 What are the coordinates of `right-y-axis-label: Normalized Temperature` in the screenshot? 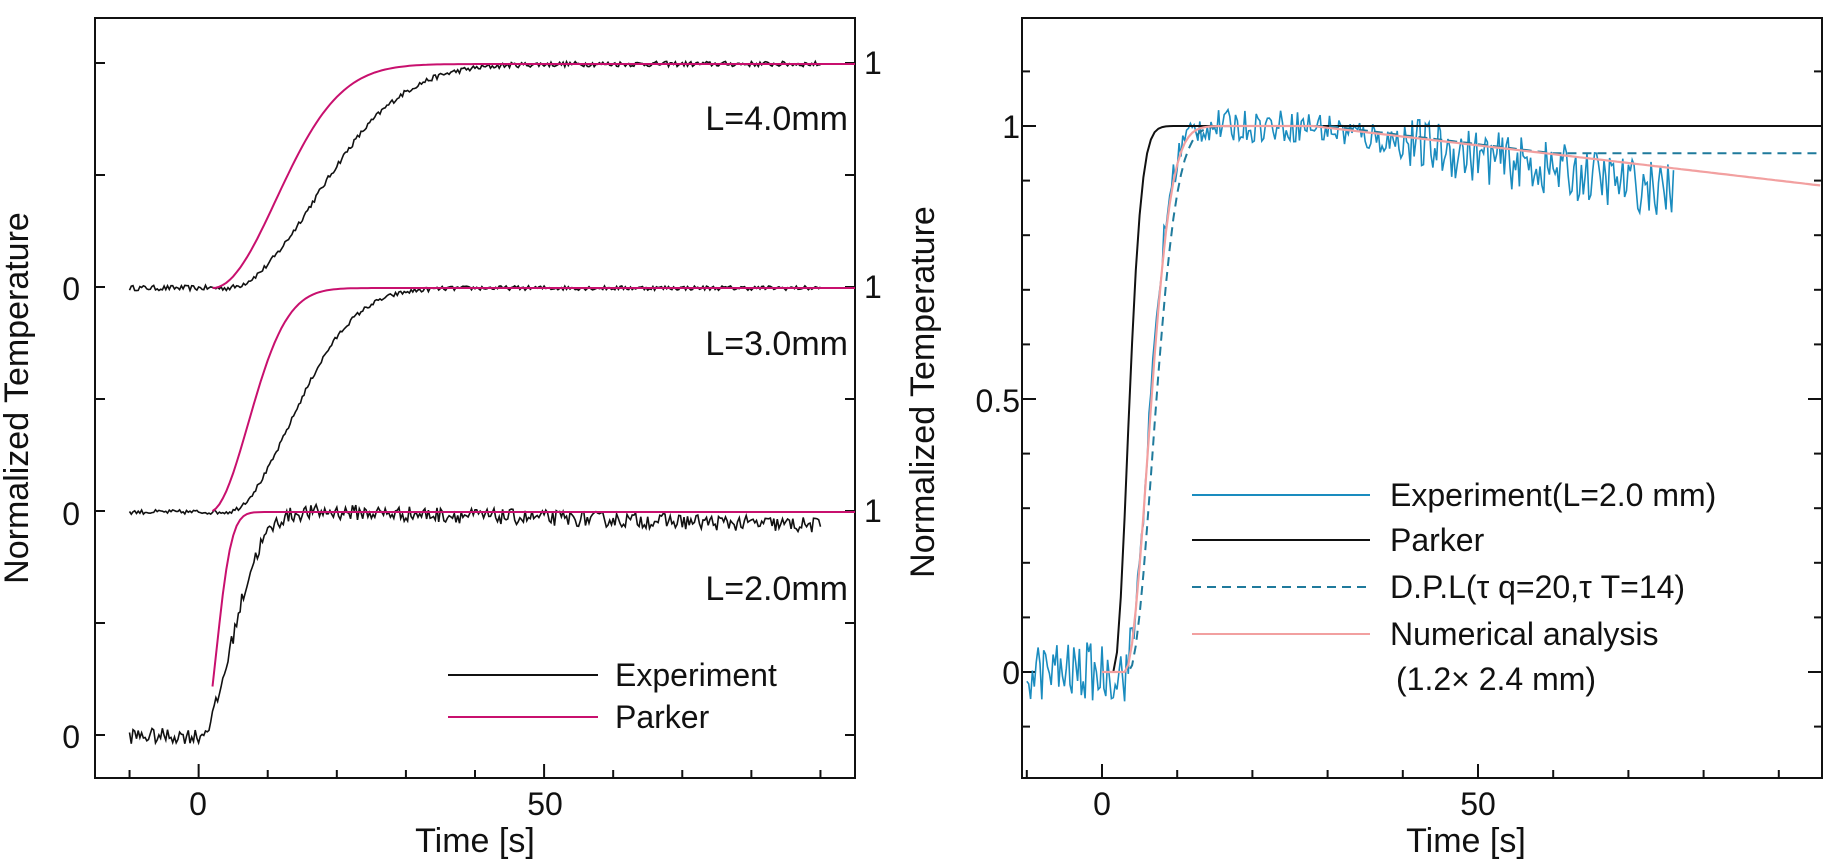 It's located at (923, 392).